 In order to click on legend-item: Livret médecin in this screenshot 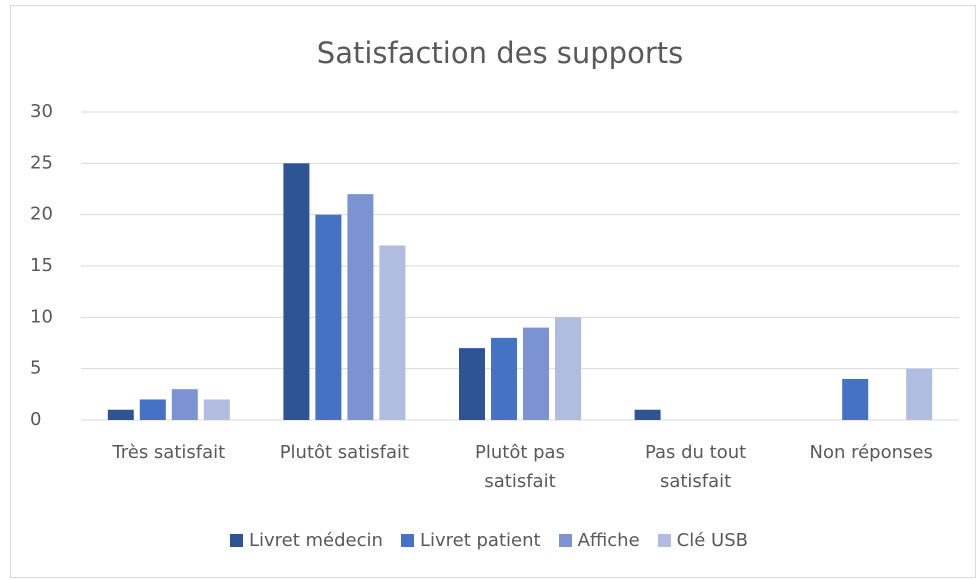, I will do `click(306, 540)`.